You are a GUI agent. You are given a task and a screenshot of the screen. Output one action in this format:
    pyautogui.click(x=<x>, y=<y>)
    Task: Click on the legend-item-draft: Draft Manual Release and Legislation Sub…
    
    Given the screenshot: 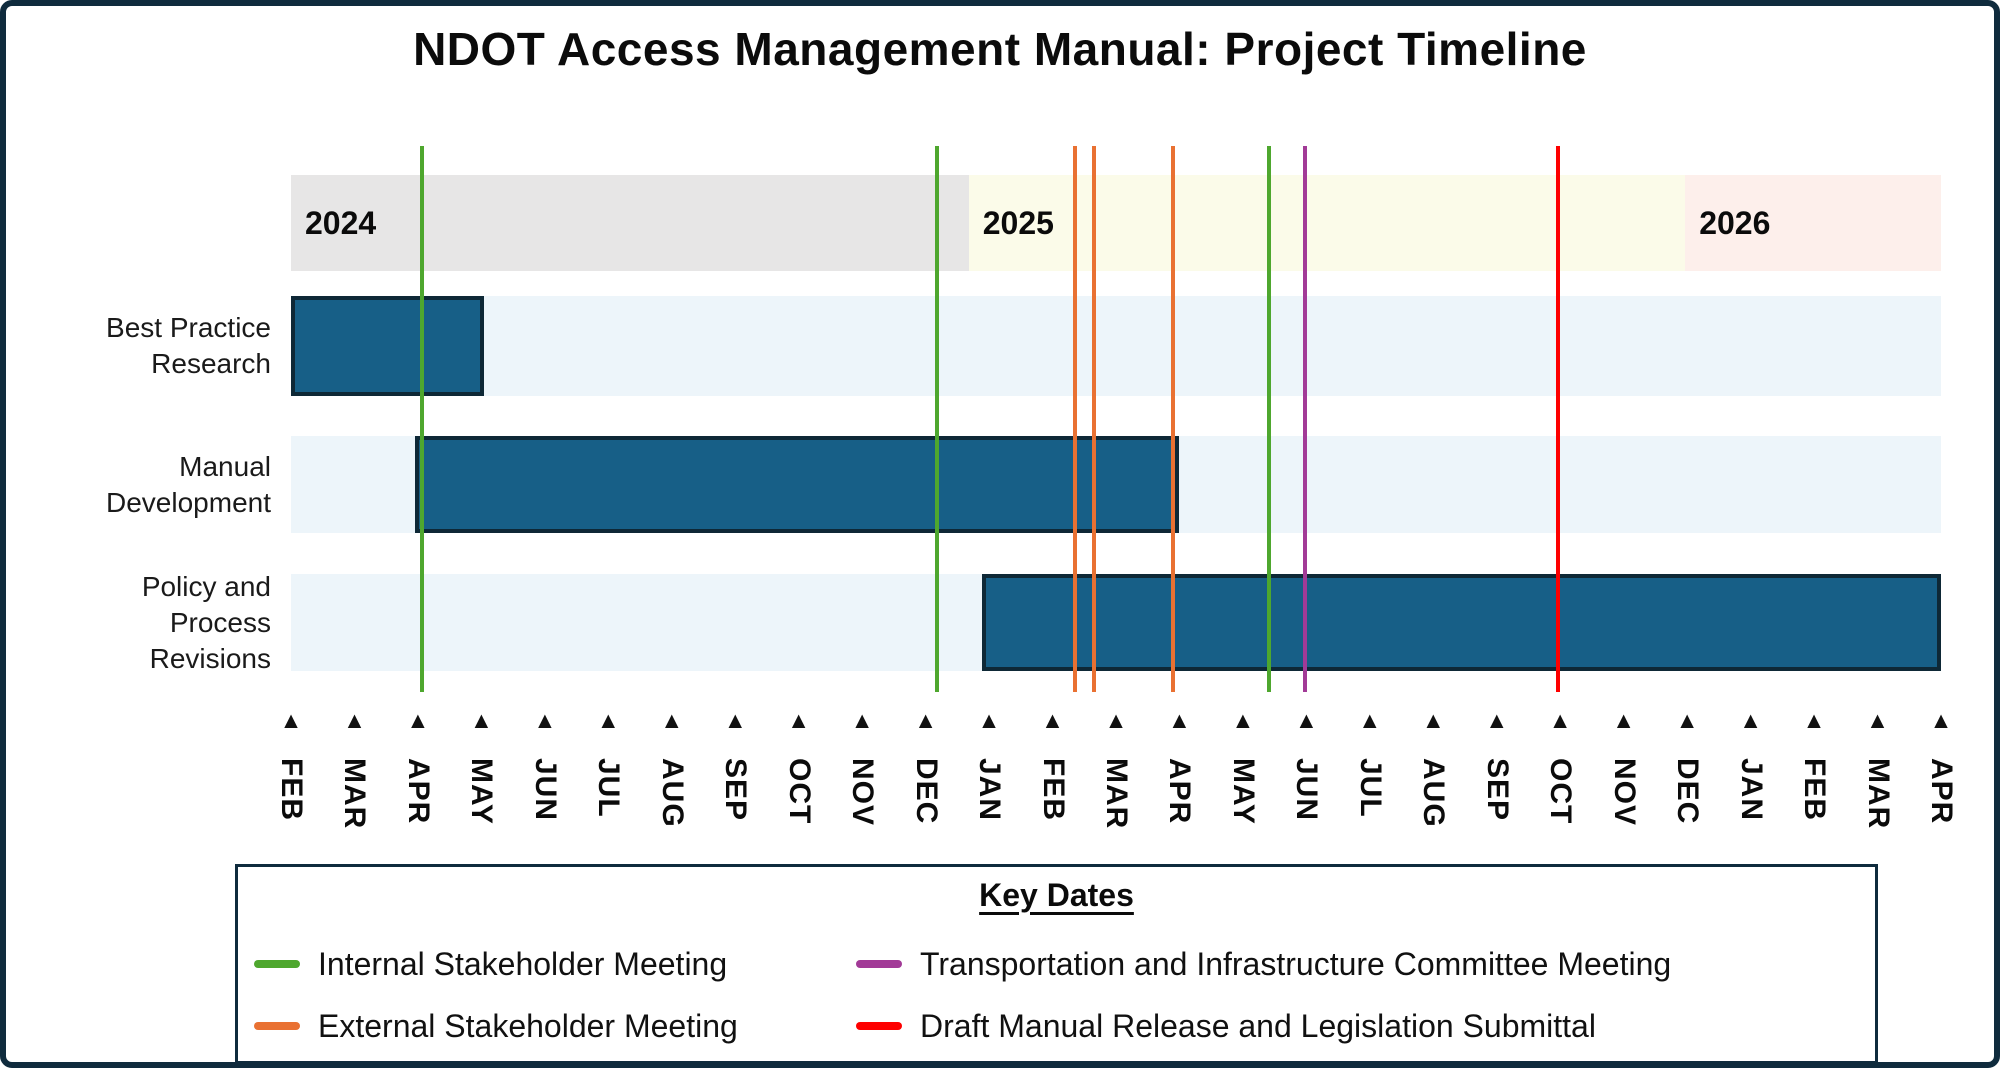 What is the action you would take?
    pyautogui.click(x=1226, y=1026)
    